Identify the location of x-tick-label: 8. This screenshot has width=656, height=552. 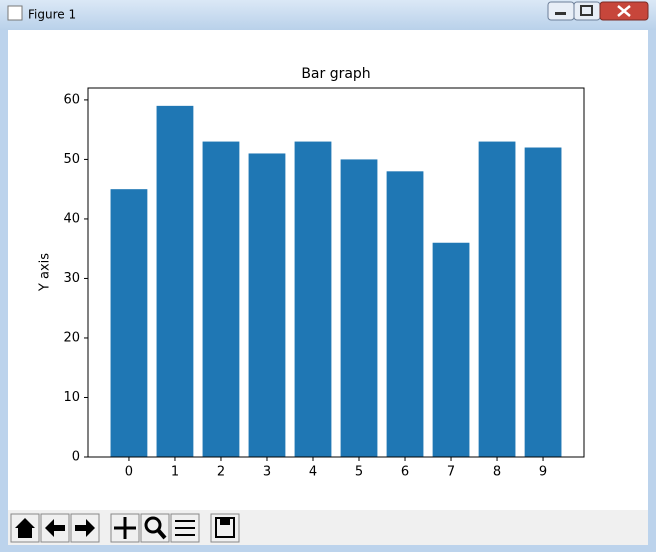
(497, 472).